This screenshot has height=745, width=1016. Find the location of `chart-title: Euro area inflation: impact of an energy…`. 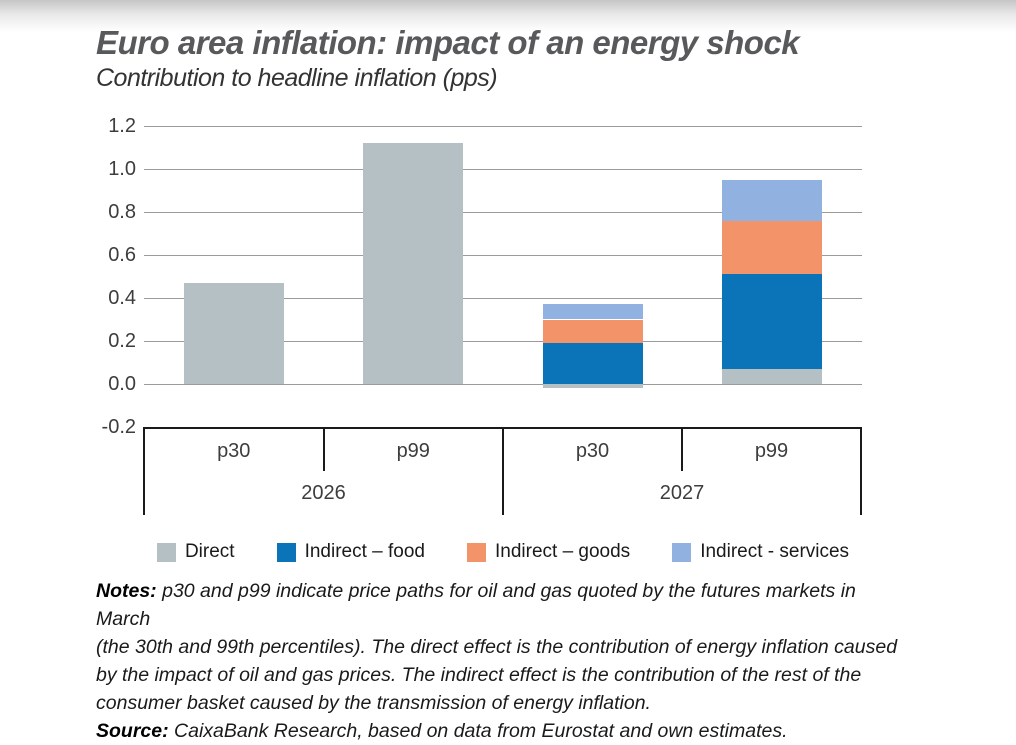

chart-title: Euro area inflation: impact of an energy… is located at coordinates (448, 42).